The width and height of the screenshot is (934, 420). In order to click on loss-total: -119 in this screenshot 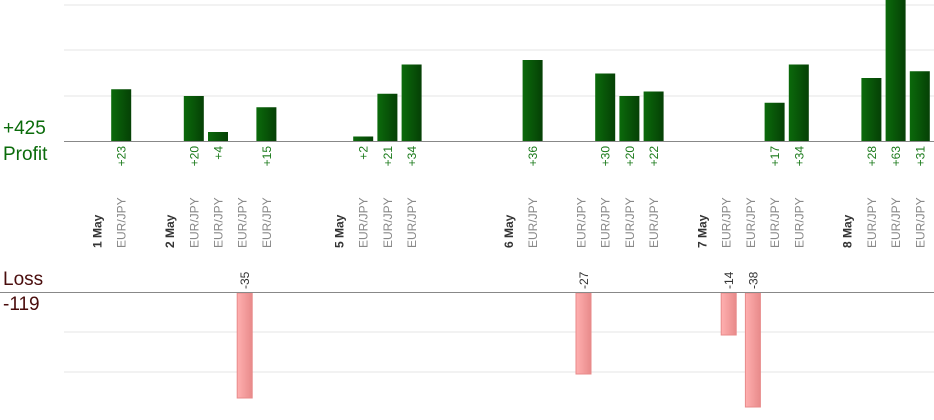, I will do `click(21, 304)`.